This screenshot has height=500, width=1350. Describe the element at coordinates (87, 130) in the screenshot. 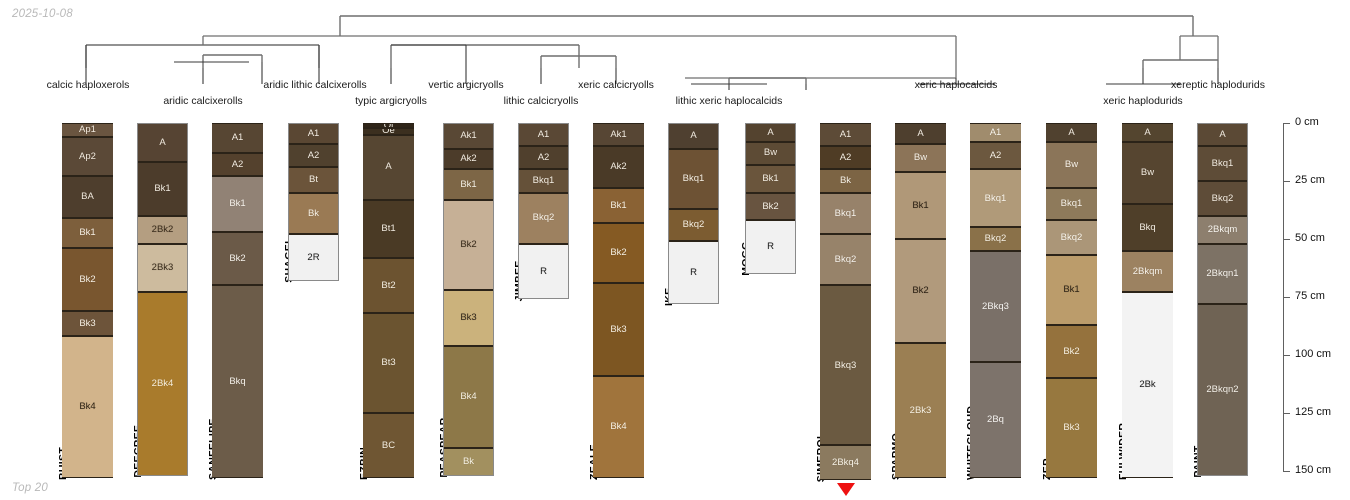

I see `soil-horizon: Ap1` at that location.